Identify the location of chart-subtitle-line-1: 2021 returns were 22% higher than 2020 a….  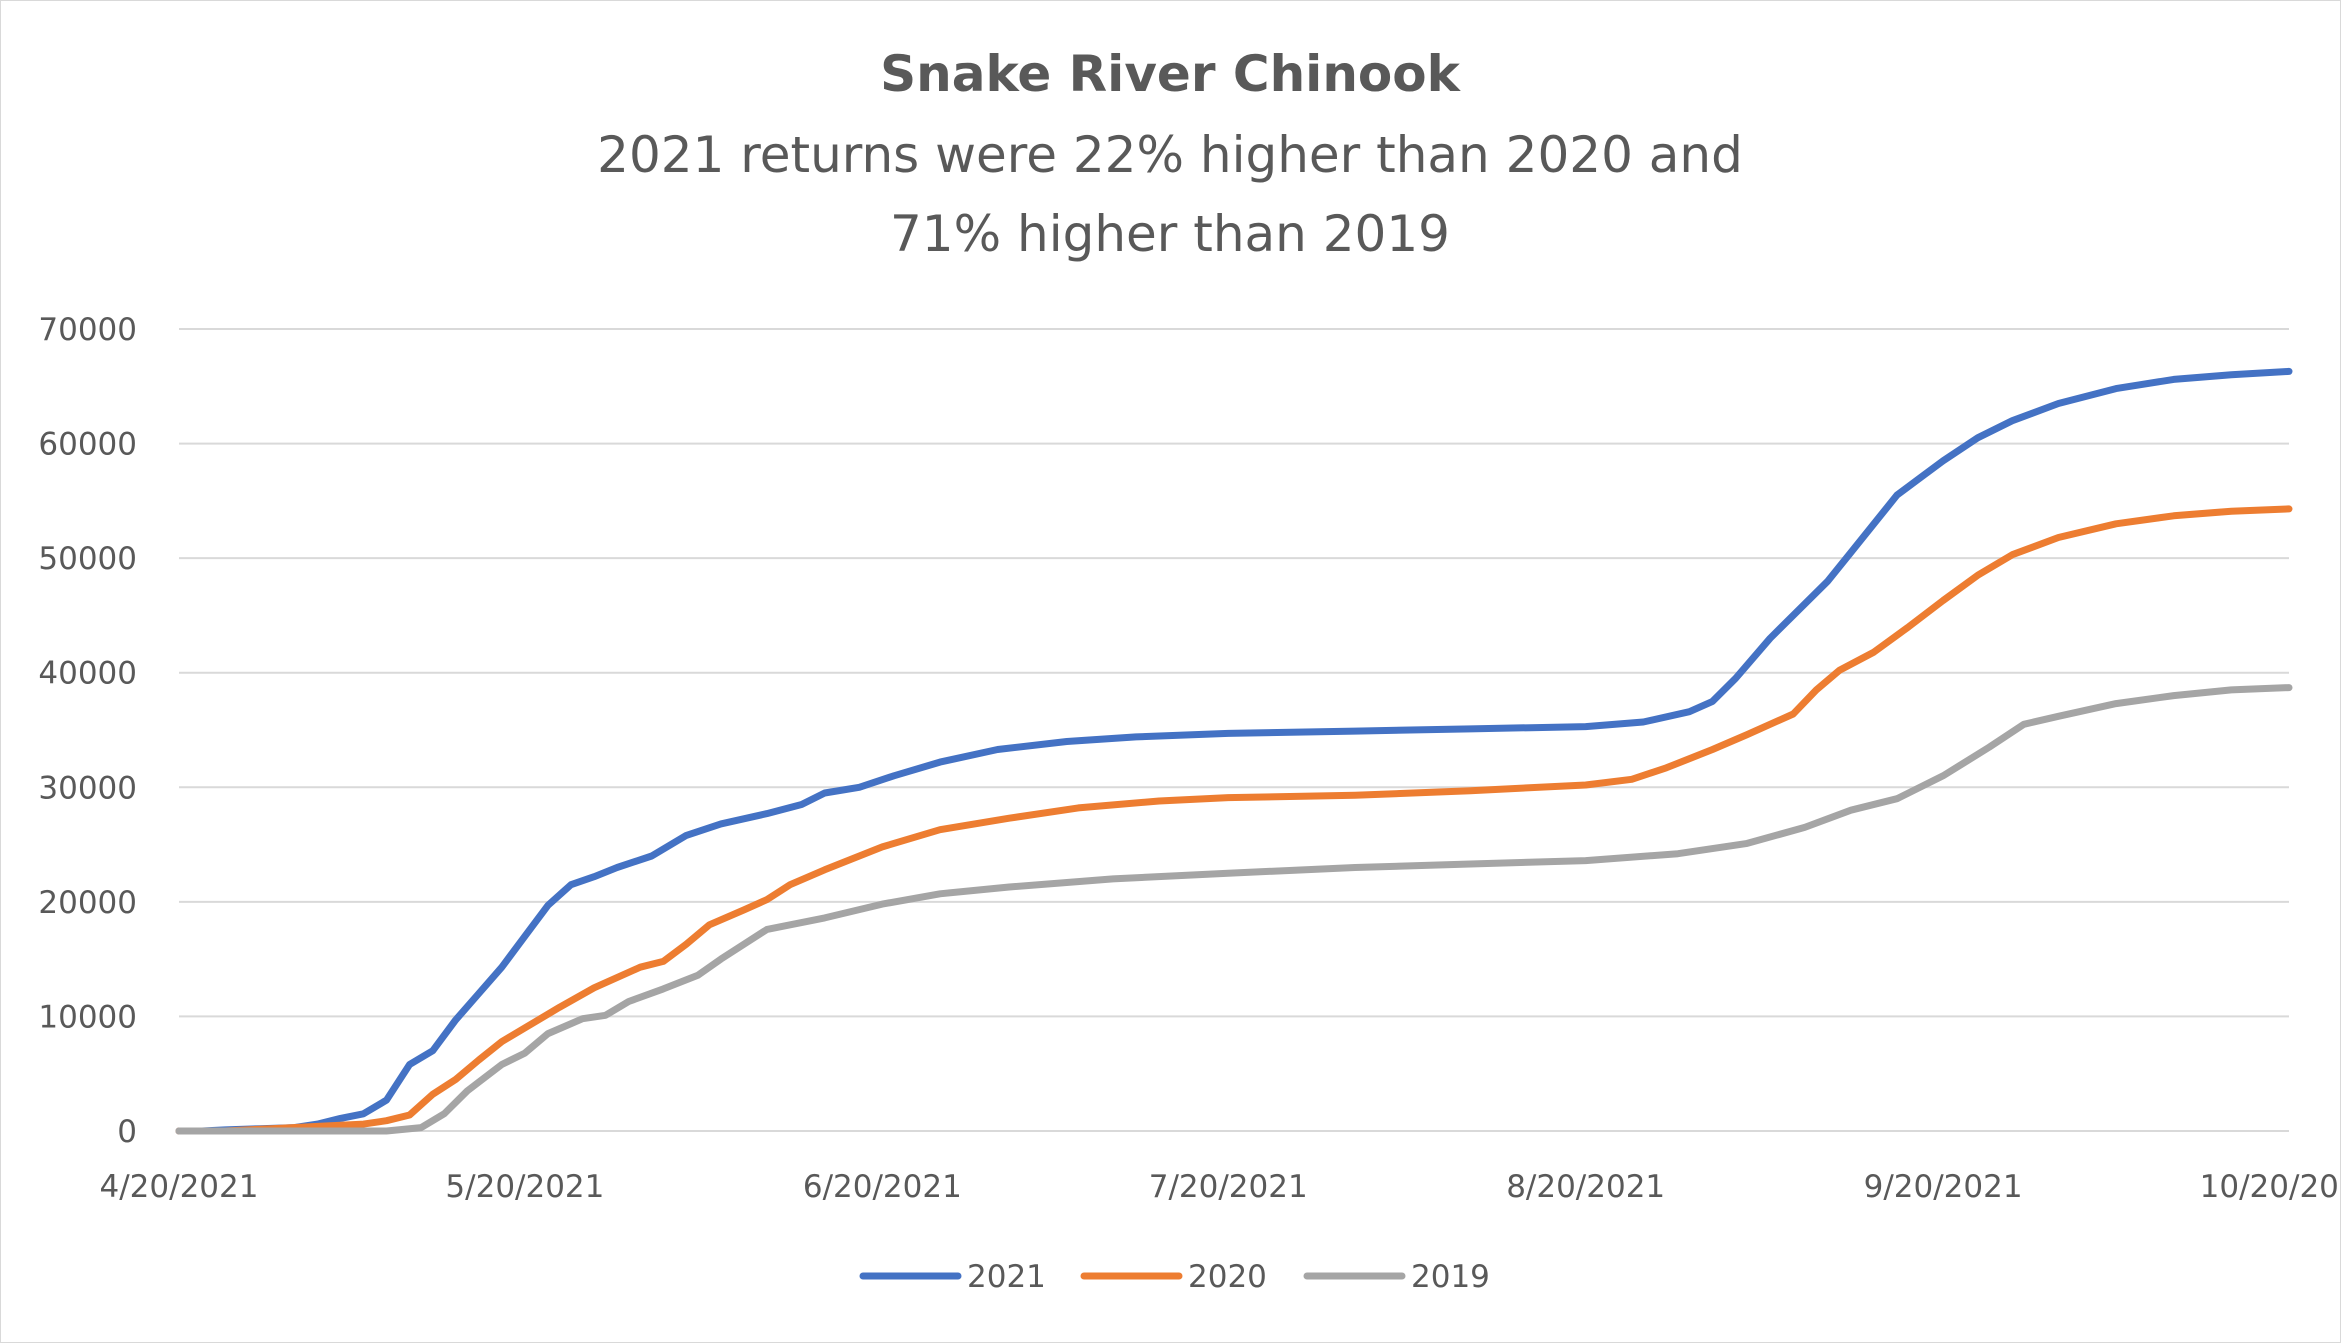
(1170, 155).